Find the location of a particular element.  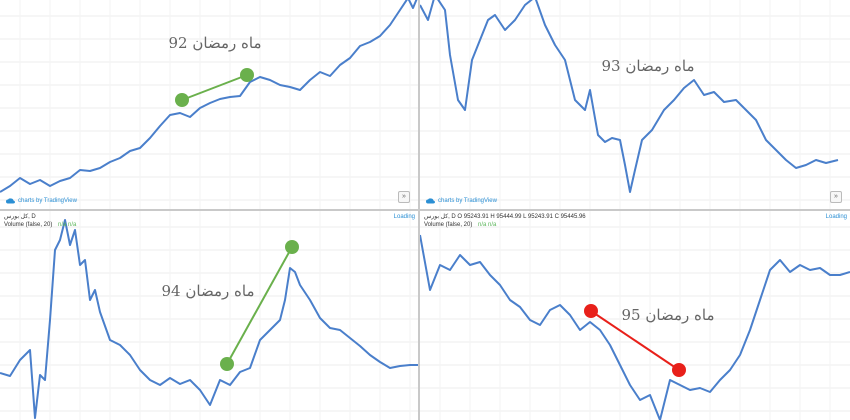

ramadan-label: ماه رمضان 92 is located at coordinates (215, 43).